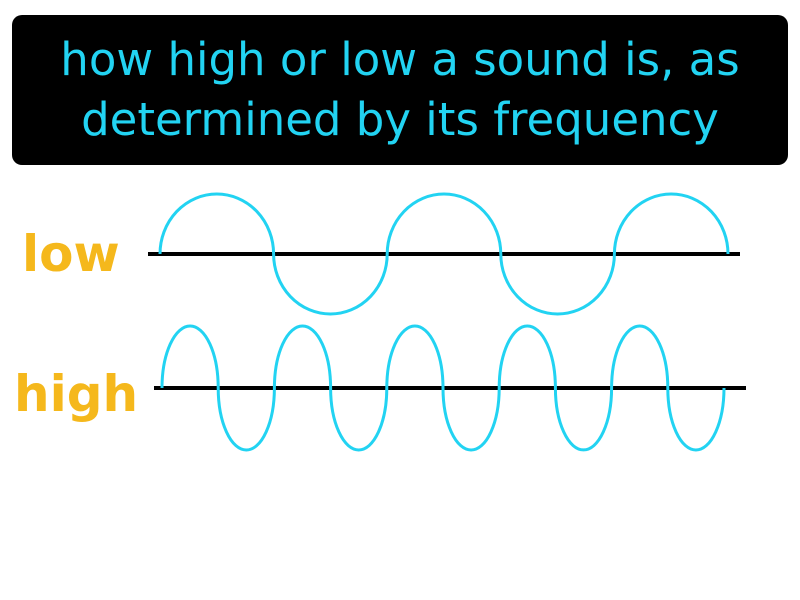 The height and width of the screenshot is (600, 800). I want to click on definition-line-2: determined by its frequency, so click(400, 119).